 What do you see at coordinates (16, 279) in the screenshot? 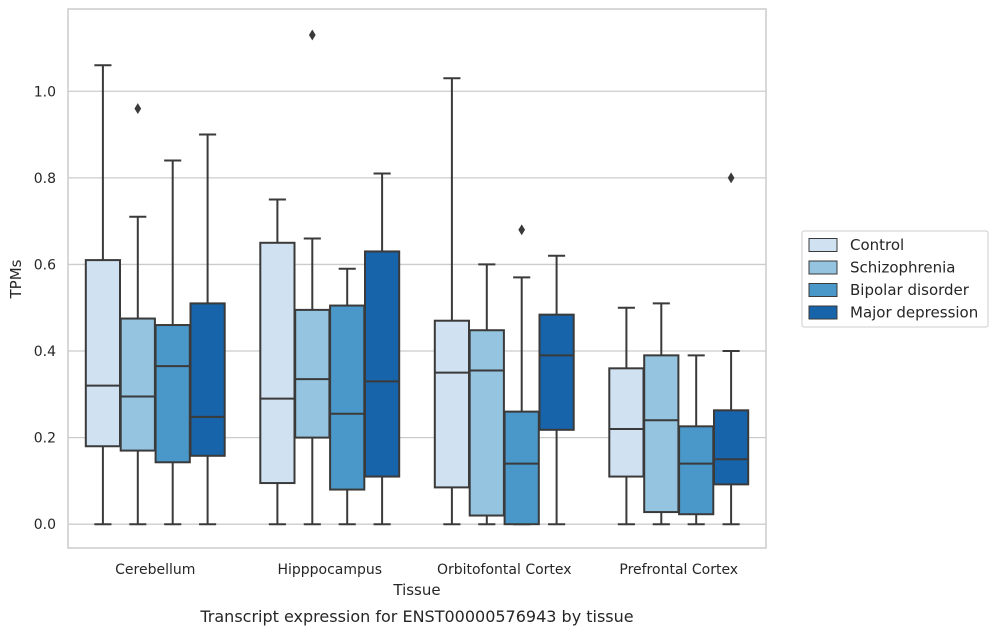
I see `y-axis-label: TPMs` at bounding box center [16, 279].